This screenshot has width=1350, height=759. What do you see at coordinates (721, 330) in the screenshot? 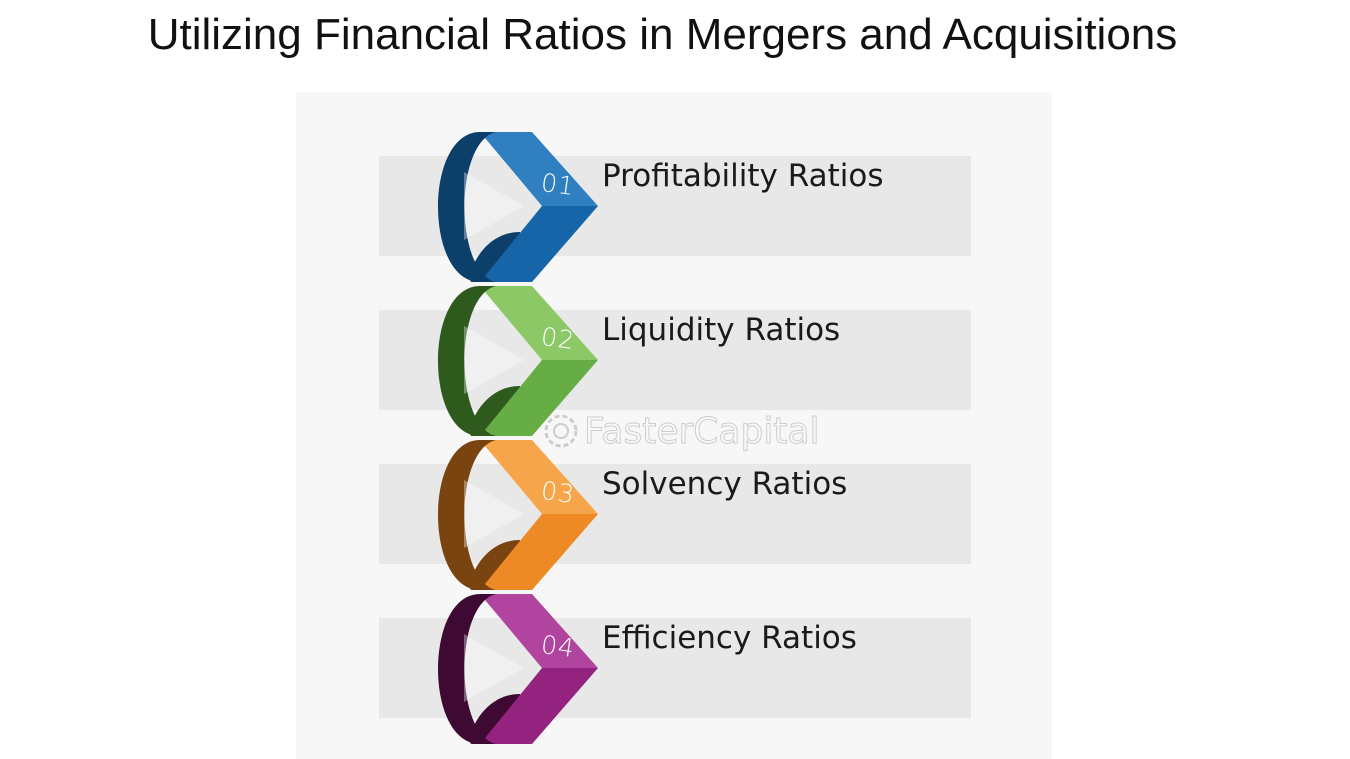
I see `step-label: Liquidity Ratios` at bounding box center [721, 330].